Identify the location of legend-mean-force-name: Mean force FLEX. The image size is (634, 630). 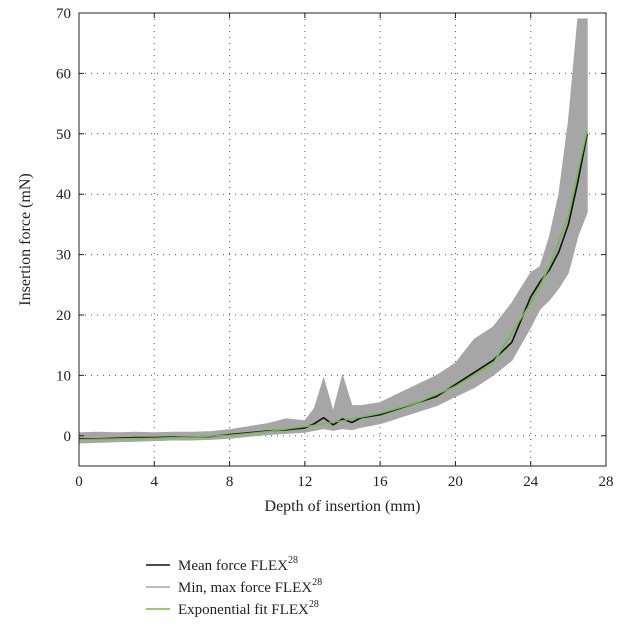
(233, 566).